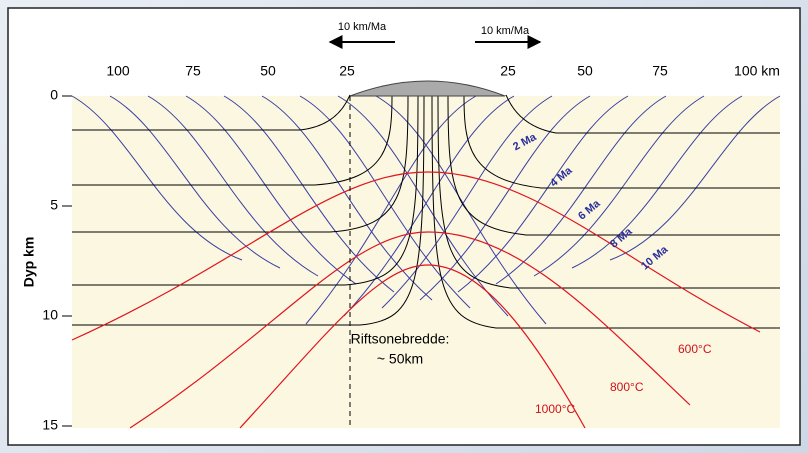 The image size is (808, 453). What do you see at coordinates (50, 315) in the screenshot?
I see `y-tick-label: 10` at bounding box center [50, 315].